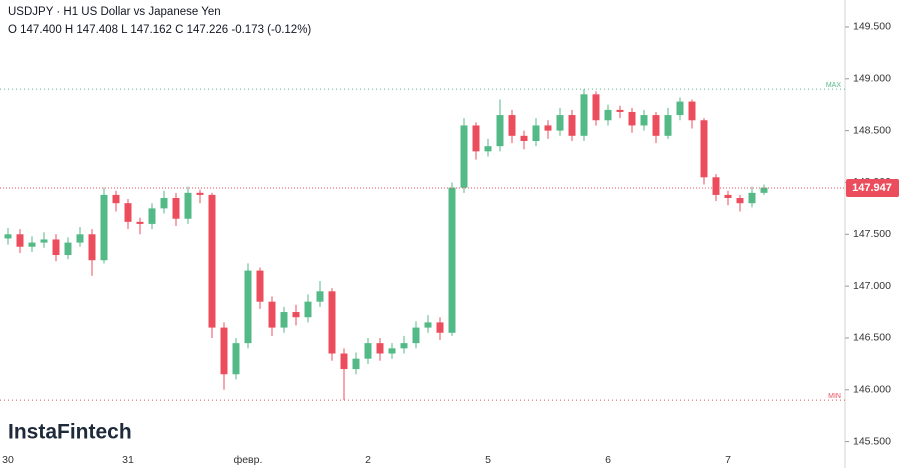 This screenshot has width=900, height=468. What do you see at coordinates (128, 460) in the screenshot?
I see `x-tick-label: 31` at bounding box center [128, 460].